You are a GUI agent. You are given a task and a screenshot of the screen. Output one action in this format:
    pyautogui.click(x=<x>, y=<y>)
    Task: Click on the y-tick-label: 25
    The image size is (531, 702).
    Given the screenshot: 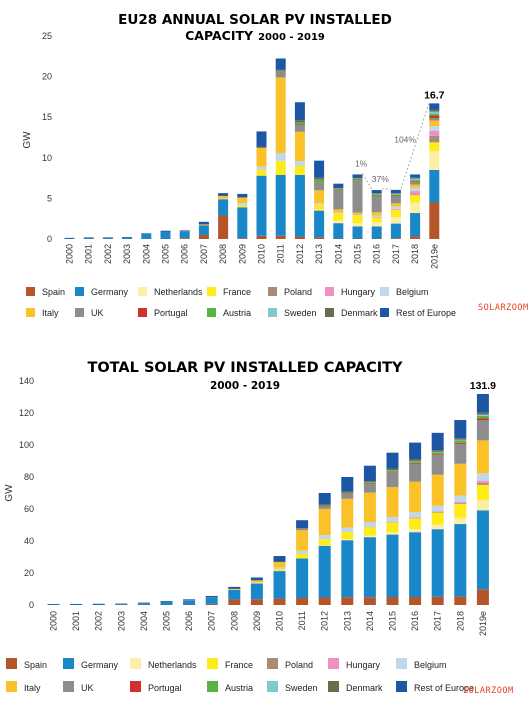 What is the action you would take?
    pyautogui.click(x=47, y=36)
    